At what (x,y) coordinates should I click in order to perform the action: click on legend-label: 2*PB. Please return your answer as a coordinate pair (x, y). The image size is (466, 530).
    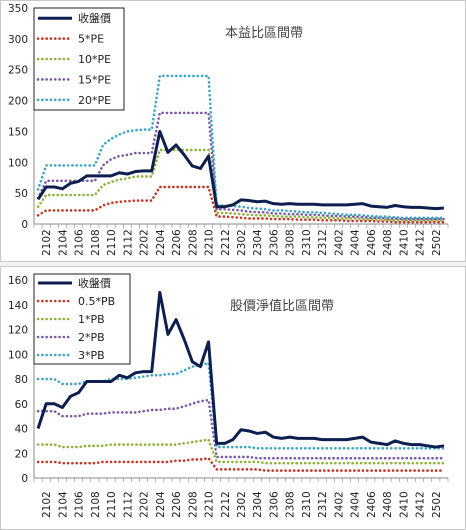
    Looking at the image, I should click on (91, 337).